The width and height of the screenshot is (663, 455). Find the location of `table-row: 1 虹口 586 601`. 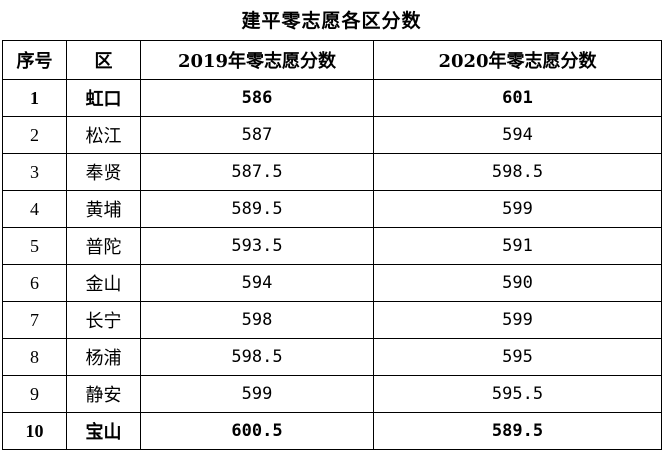

table-row: 1 虹口 586 601 is located at coordinates (332, 98).